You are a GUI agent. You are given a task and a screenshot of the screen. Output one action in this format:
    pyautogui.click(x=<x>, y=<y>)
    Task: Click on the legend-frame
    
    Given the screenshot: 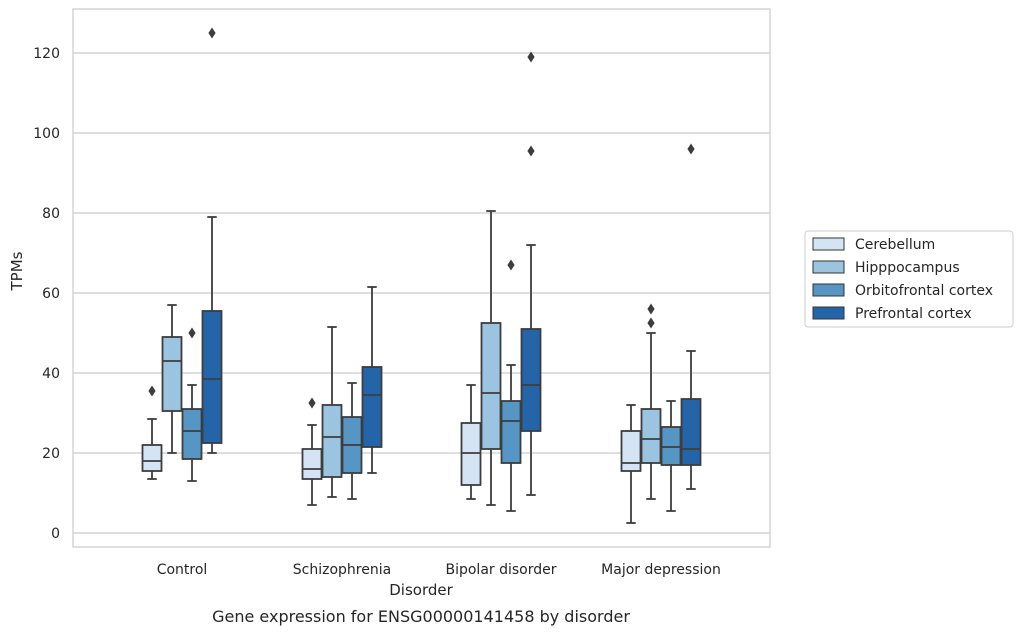 What is the action you would take?
    pyautogui.click(x=909, y=279)
    